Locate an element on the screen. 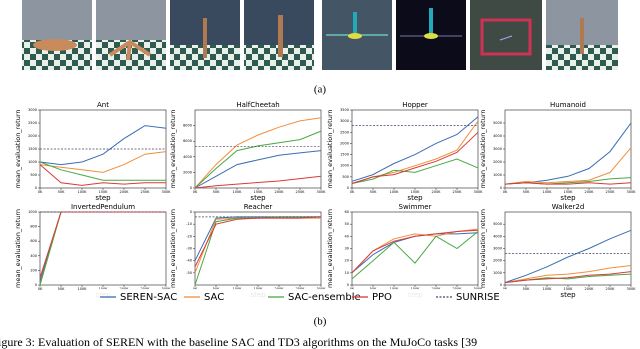 The width and height of the screenshot is (640, 349). y-tick-label: 60 is located at coordinates (347, 212).